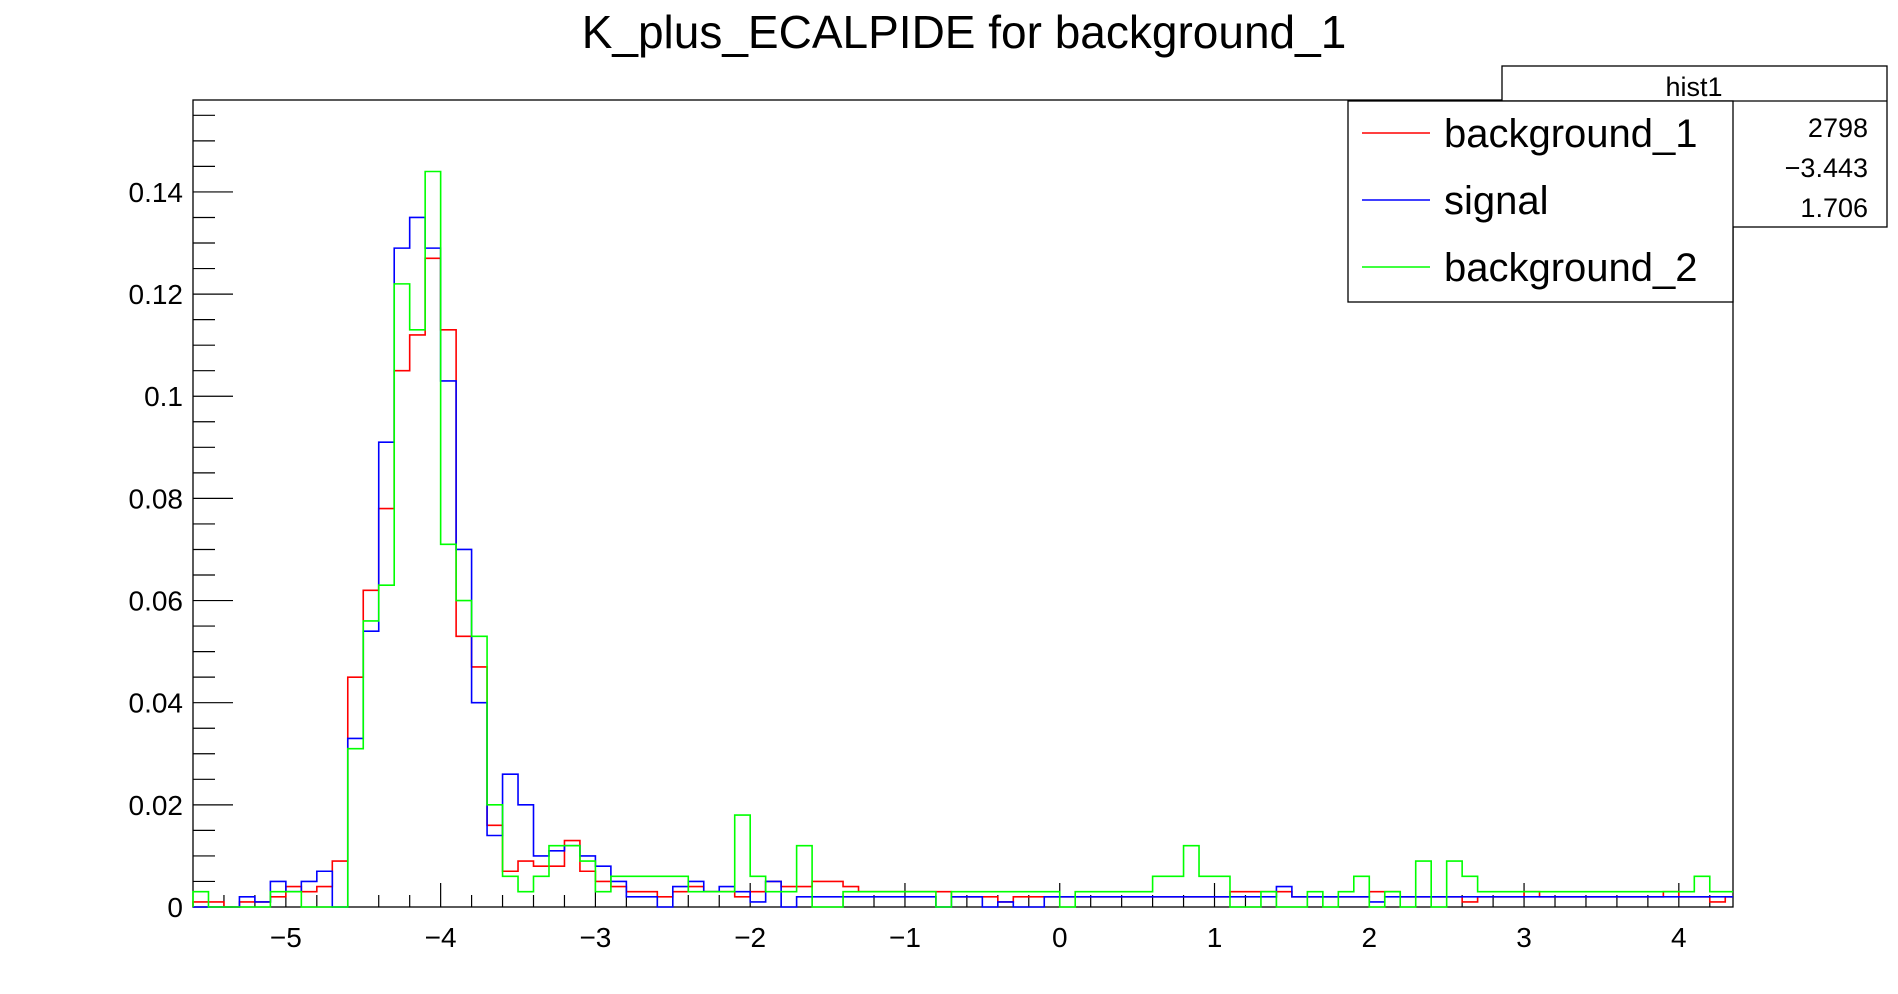  Describe the element at coordinates (1496, 201) in the screenshot. I see `legend-label-signal: signal` at that location.